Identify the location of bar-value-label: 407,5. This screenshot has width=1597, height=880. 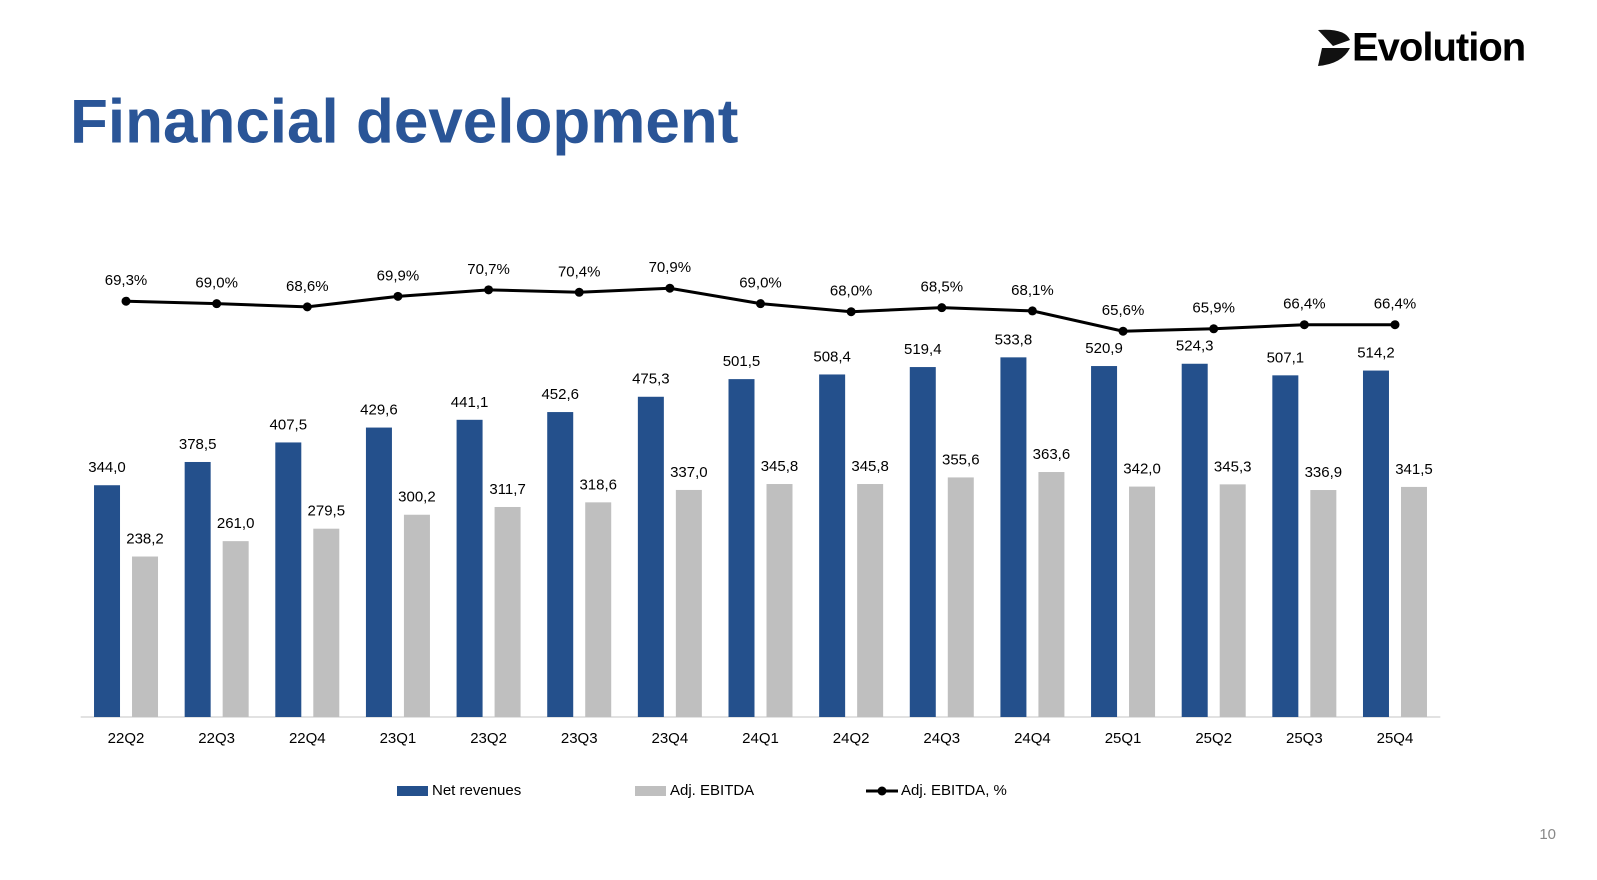
(289, 424).